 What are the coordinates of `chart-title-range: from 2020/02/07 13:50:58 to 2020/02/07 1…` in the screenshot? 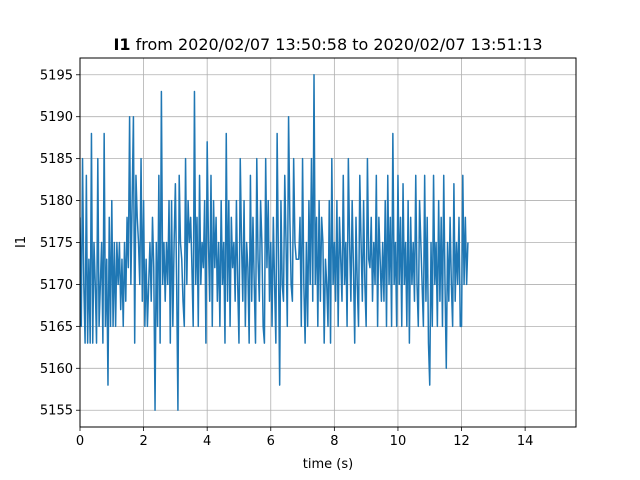 It's located at (337, 44).